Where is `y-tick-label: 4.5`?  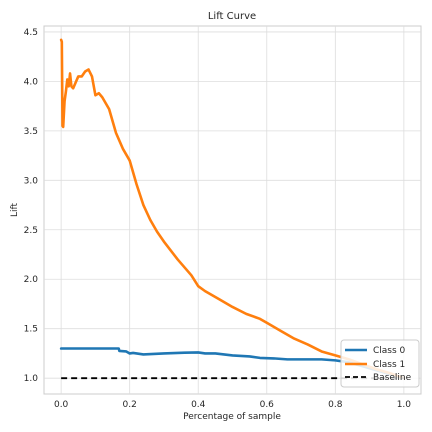
y-tick-label: 4.5 is located at coordinates (31, 33).